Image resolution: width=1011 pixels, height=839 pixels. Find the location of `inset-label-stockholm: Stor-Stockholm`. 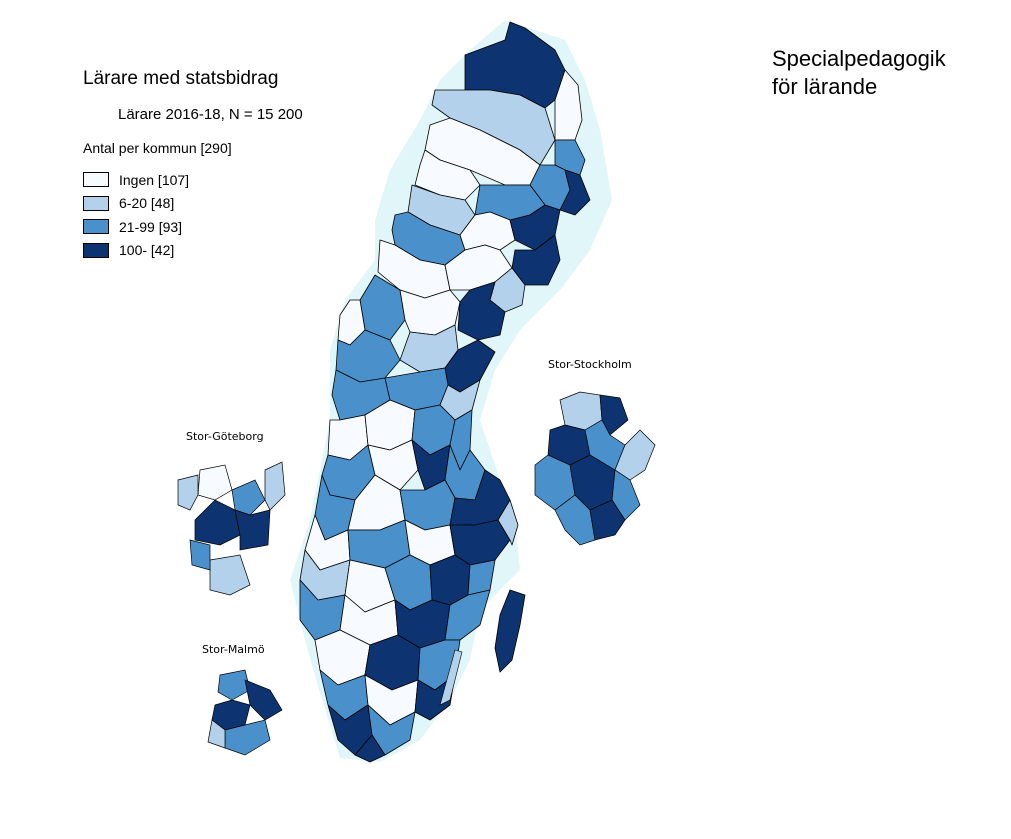

inset-label-stockholm: Stor-Stockholm is located at coordinates (590, 364).